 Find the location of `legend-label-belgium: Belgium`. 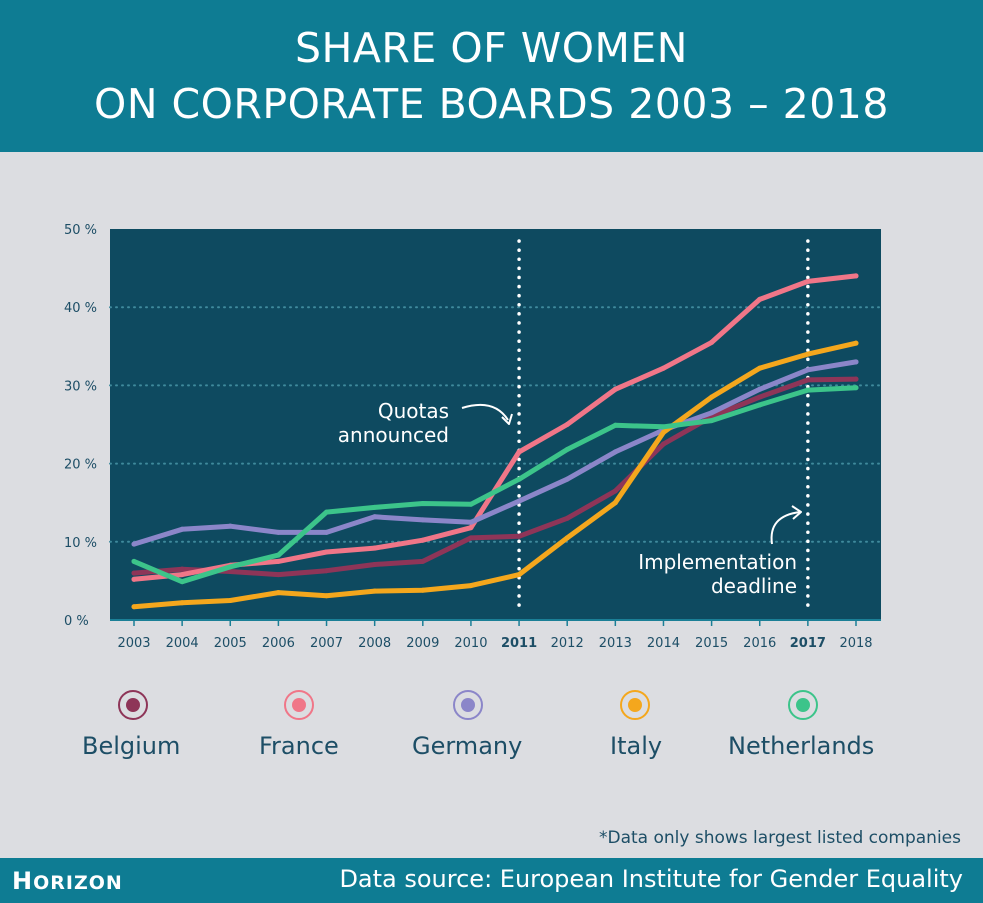

legend-label-belgium: Belgium is located at coordinates (131, 746).